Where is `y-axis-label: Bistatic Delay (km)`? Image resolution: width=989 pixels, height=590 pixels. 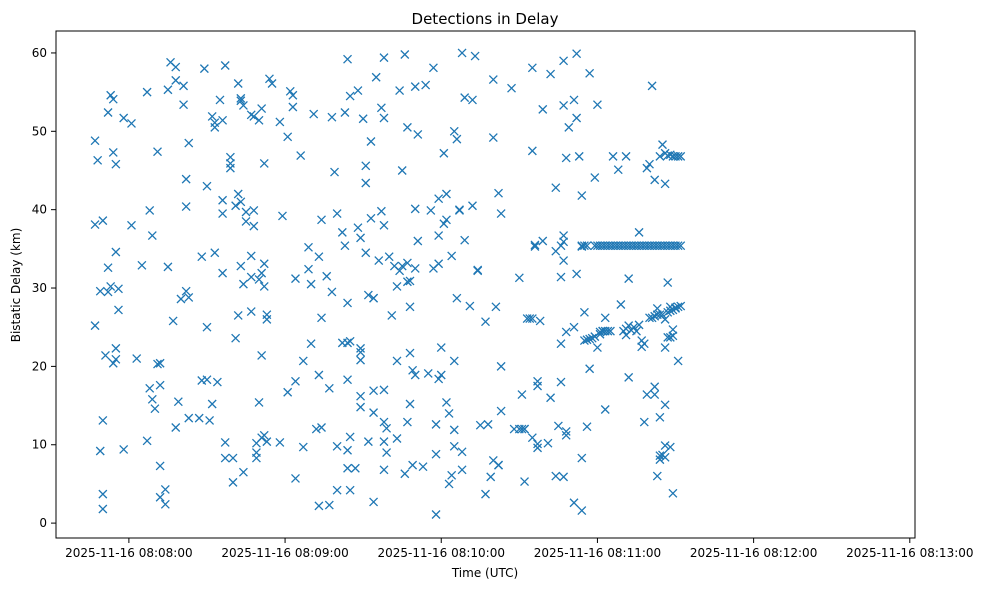 y-axis-label: Bistatic Delay (km) is located at coordinates (16, 285).